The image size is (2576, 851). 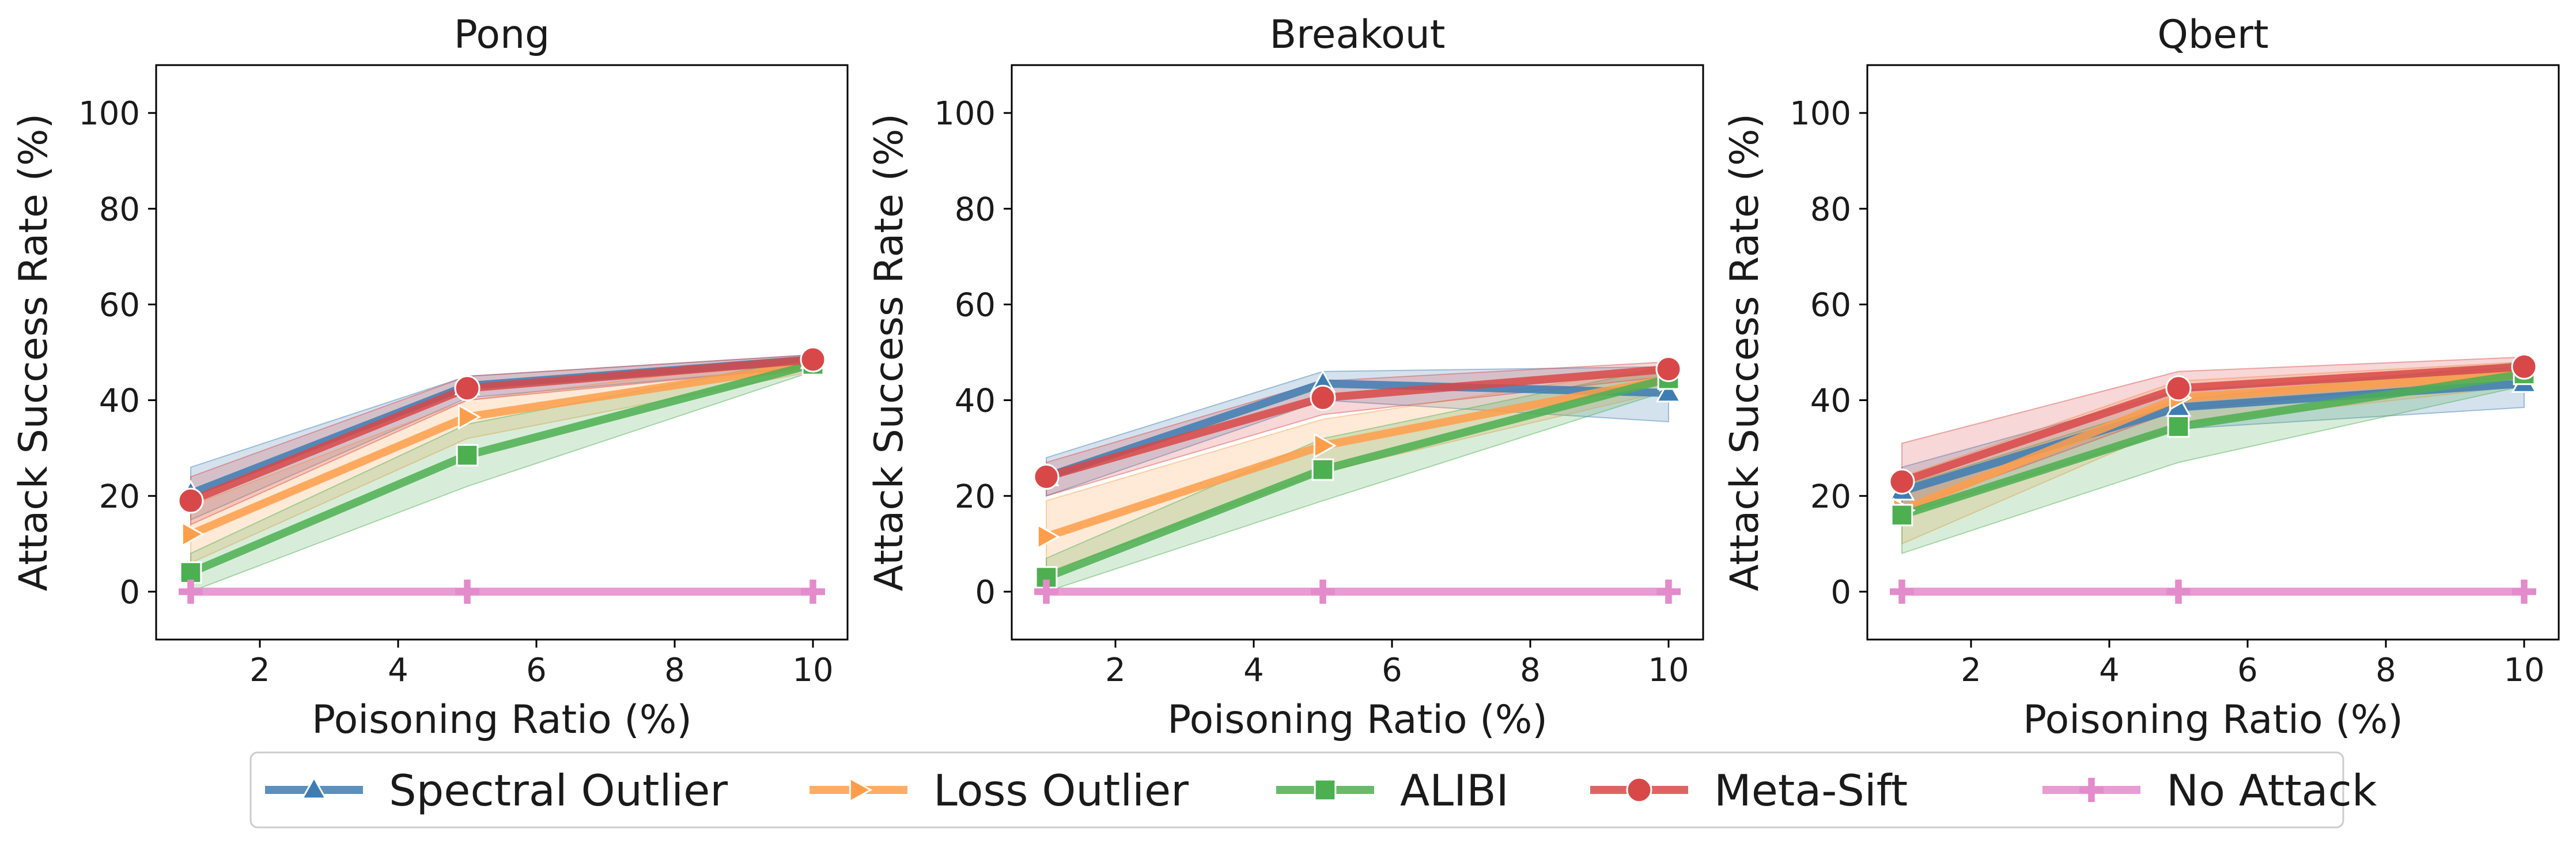 What do you see at coordinates (1668, 391) in the screenshot?
I see `data-point-spectral-outlier` at bounding box center [1668, 391].